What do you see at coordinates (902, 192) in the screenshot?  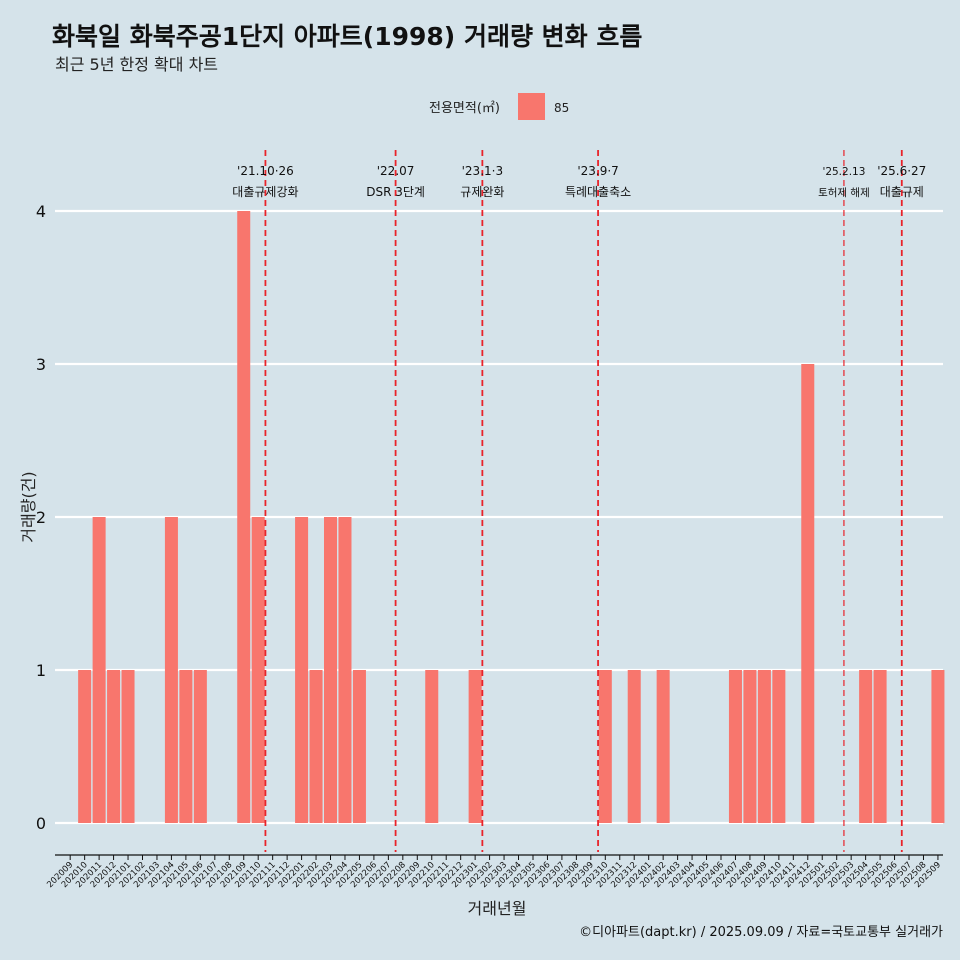 I see `event-label-5: 대출규제` at bounding box center [902, 192].